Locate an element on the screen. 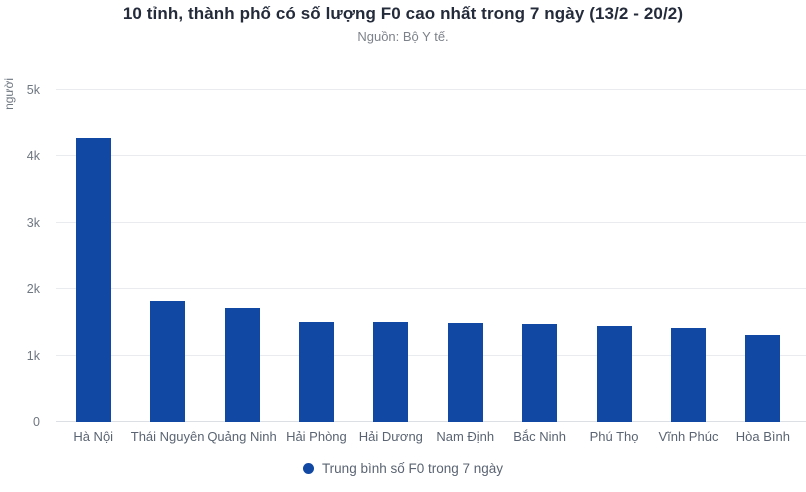 This screenshot has height=492, width=806. legend-label: Trung bình số F0 trong 7 ngày is located at coordinates (412, 468).